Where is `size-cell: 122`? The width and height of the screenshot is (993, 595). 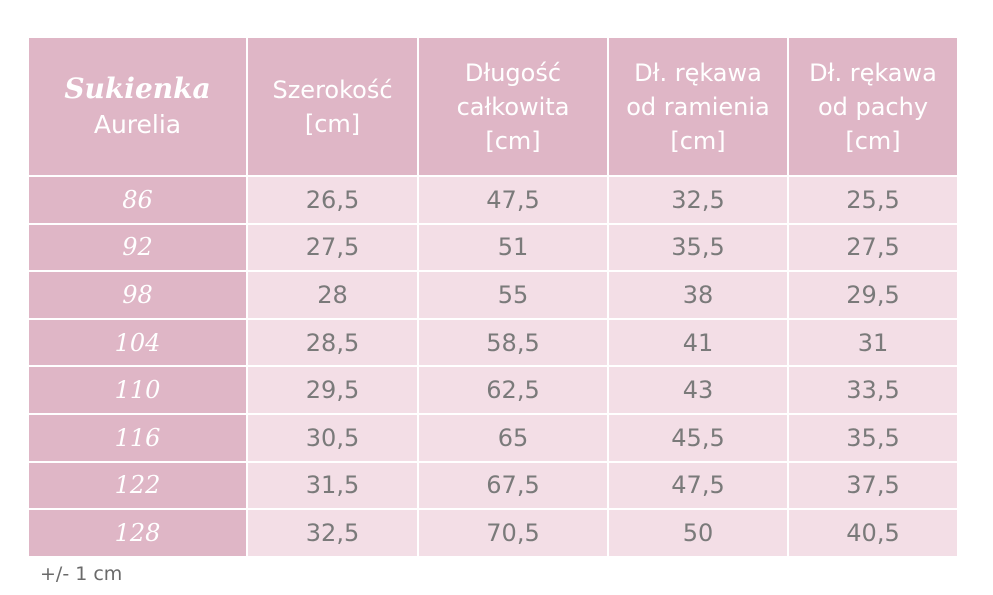 size-cell: 122 is located at coordinates (138, 485).